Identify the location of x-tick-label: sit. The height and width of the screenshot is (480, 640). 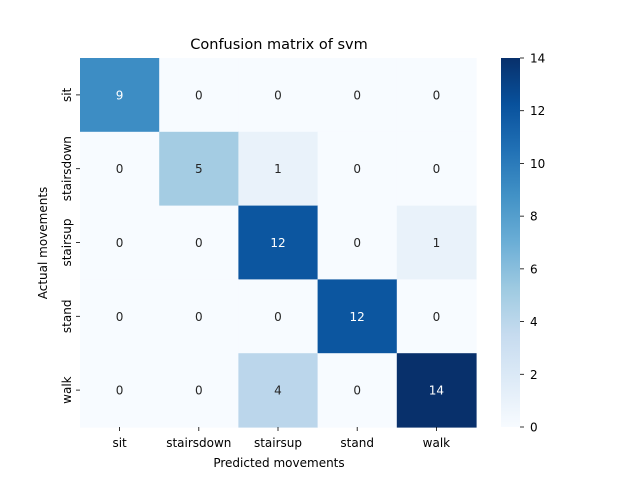
(119, 443).